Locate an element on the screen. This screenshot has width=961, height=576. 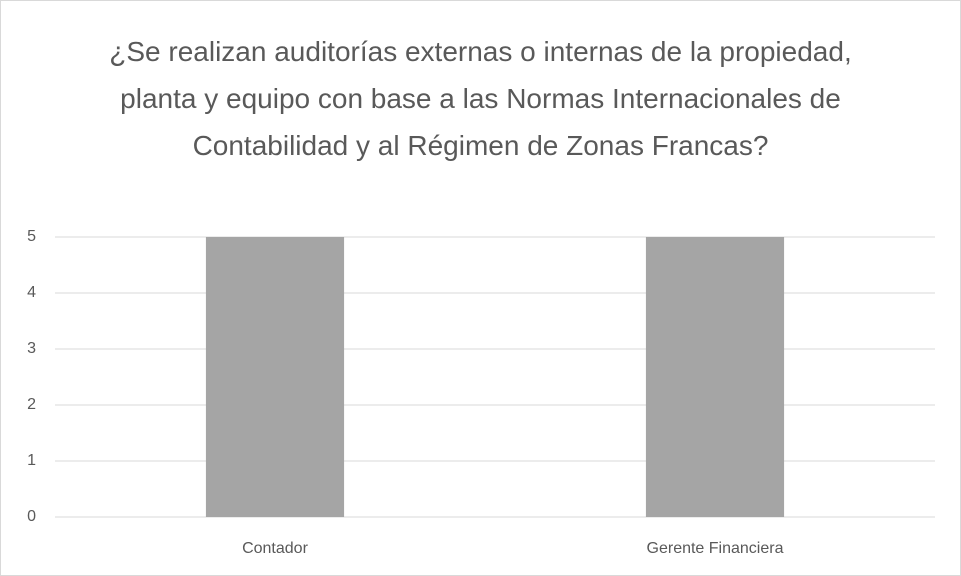
y-tick-label: 5 is located at coordinates (31, 236).